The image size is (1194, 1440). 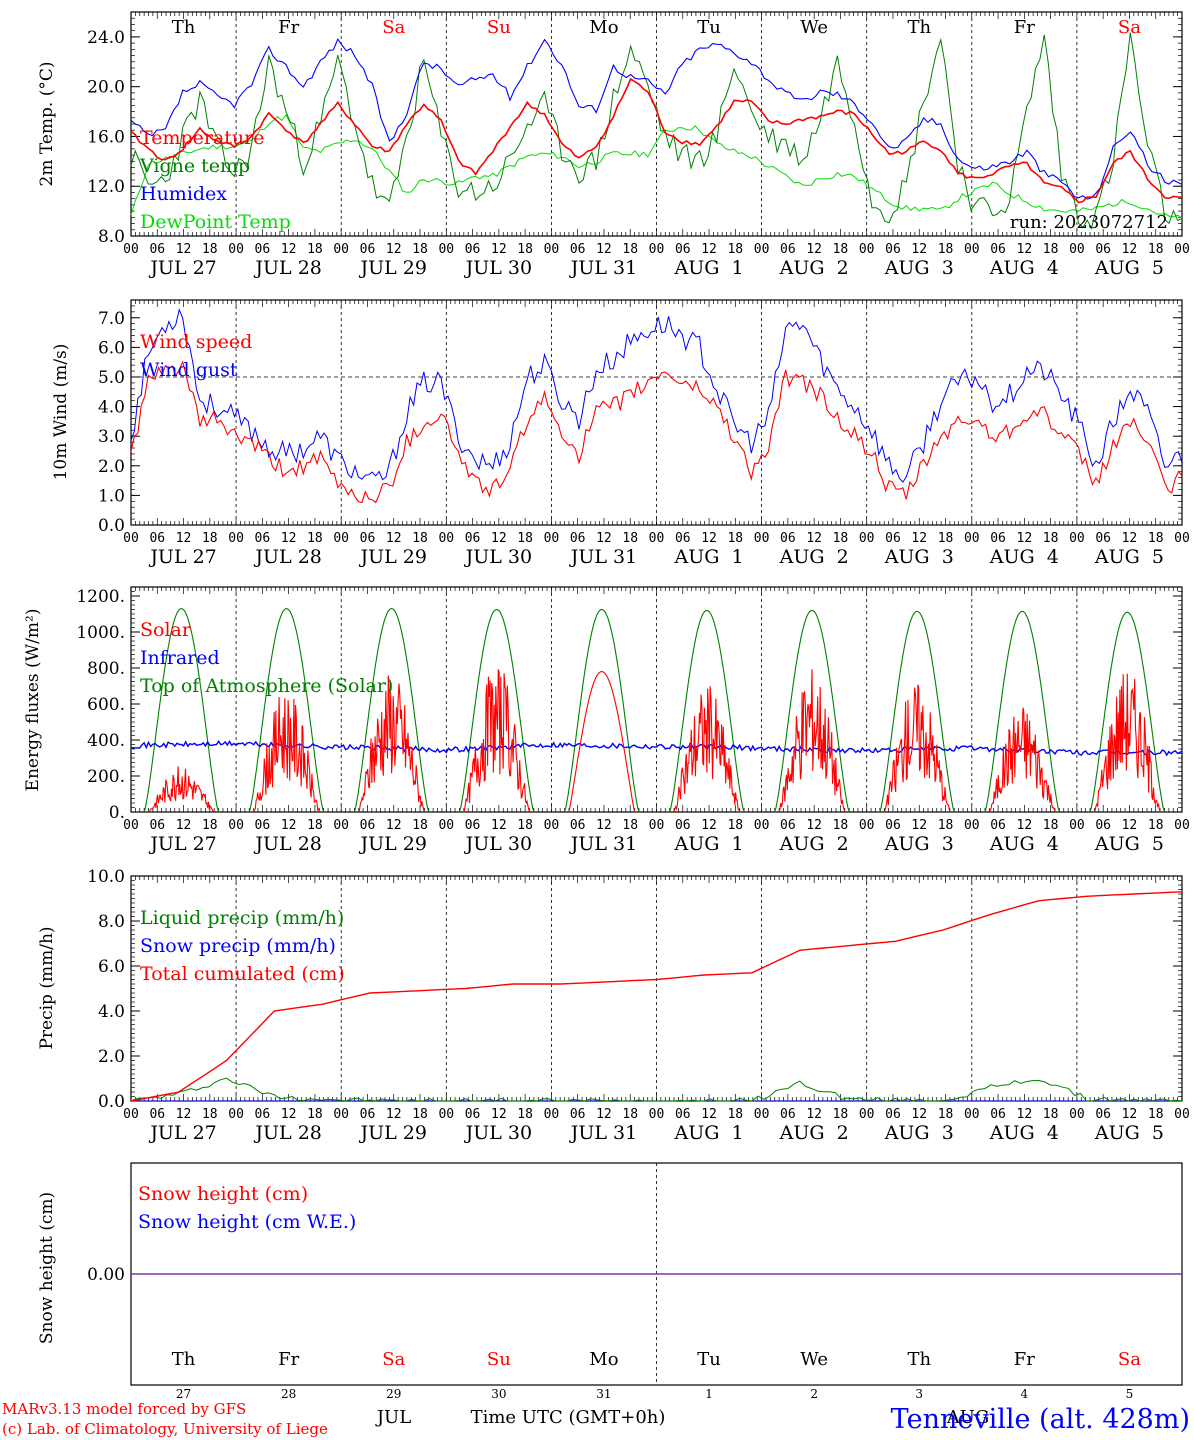 What do you see at coordinates (1040, 1419) in the screenshot?
I see `station-label: Tenneville (alt. 428m)` at bounding box center [1040, 1419].